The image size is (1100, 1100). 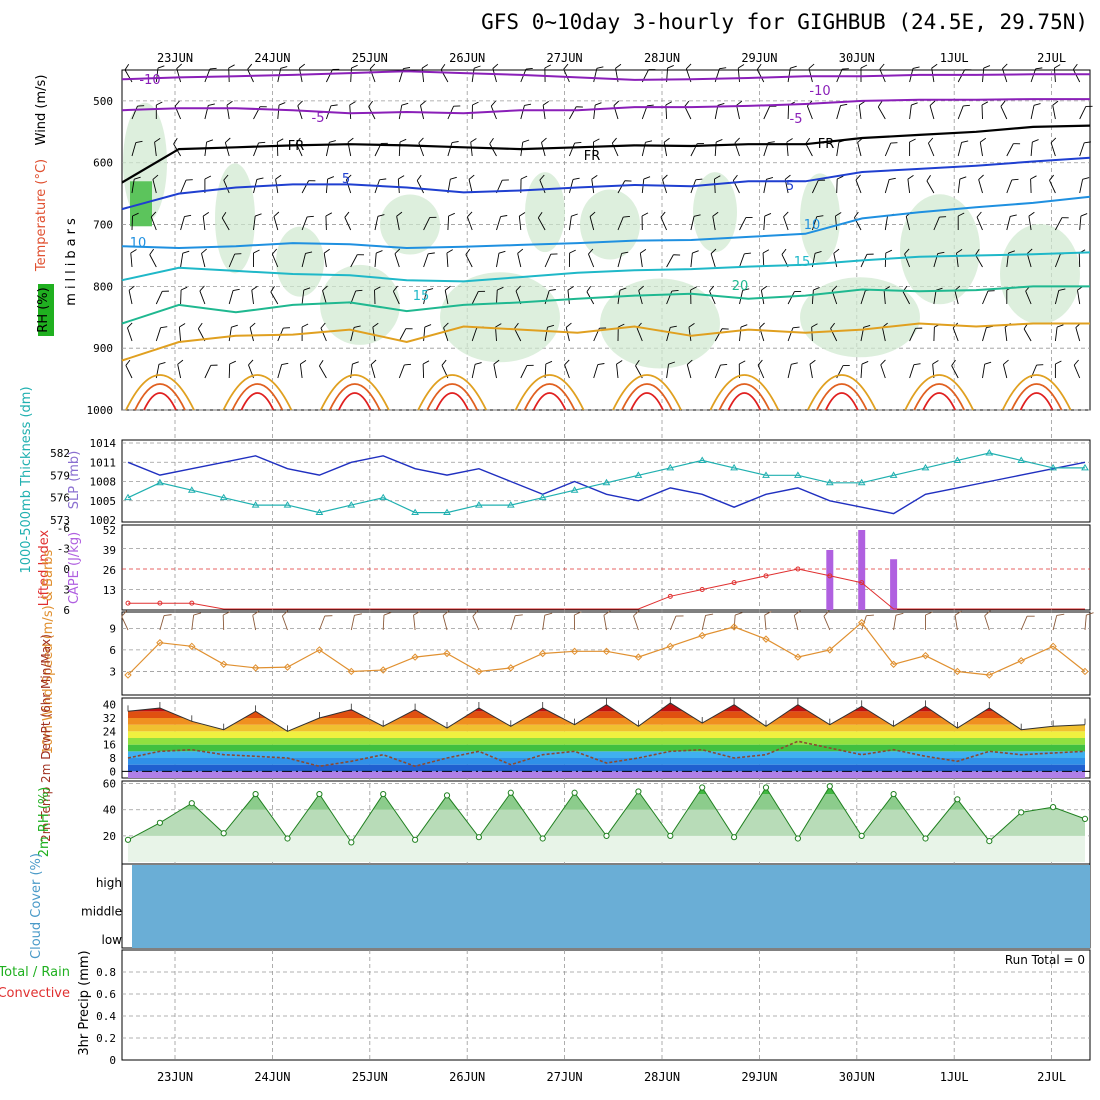 I want to click on contour-label: -5, so click(x=796, y=119).